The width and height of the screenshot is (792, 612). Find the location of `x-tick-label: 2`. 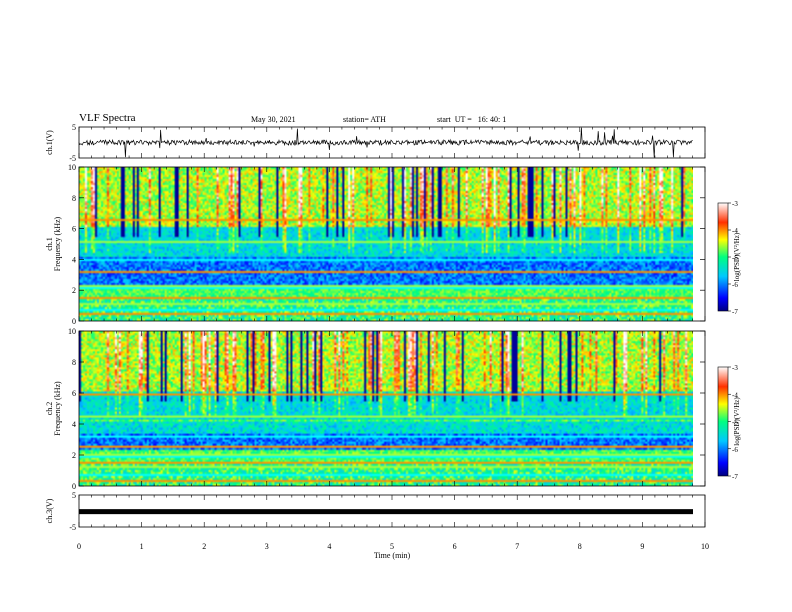

x-tick-label: 2 is located at coordinates (204, 546).